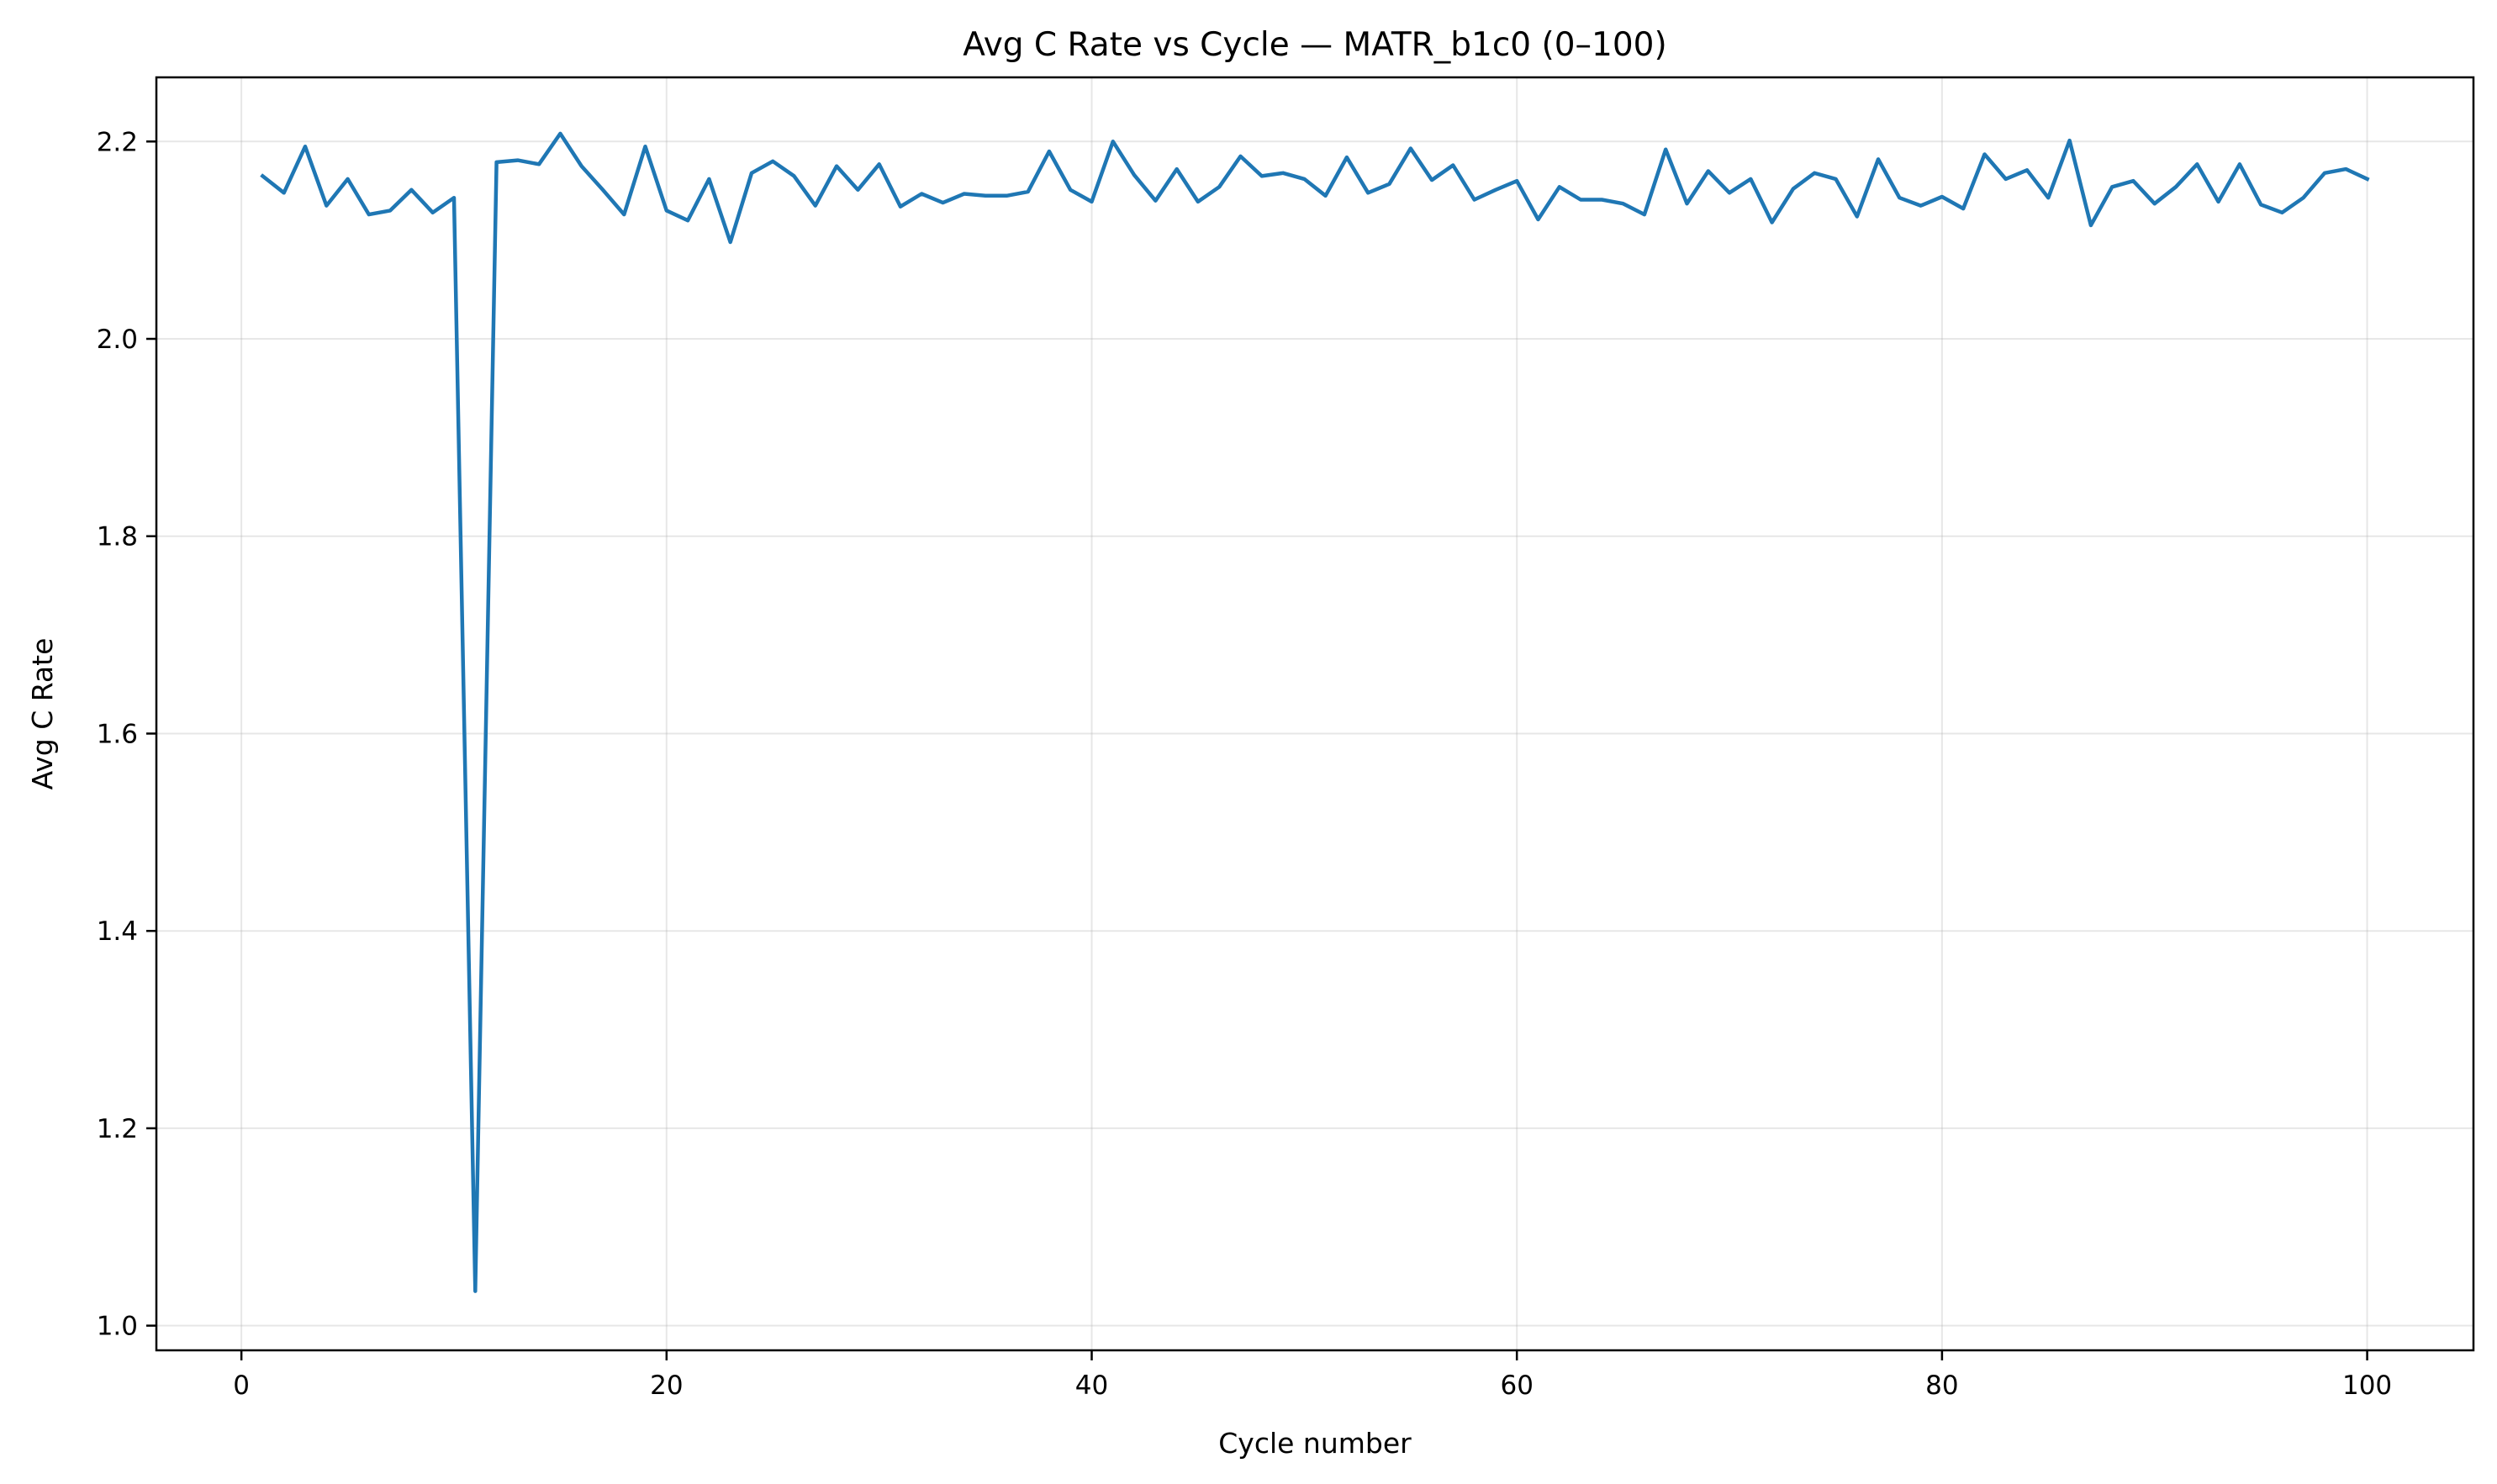 The width and height of the screenshot is (2497, 1484). I want to click on y-tick-label: 2.0, so click(117, 340).